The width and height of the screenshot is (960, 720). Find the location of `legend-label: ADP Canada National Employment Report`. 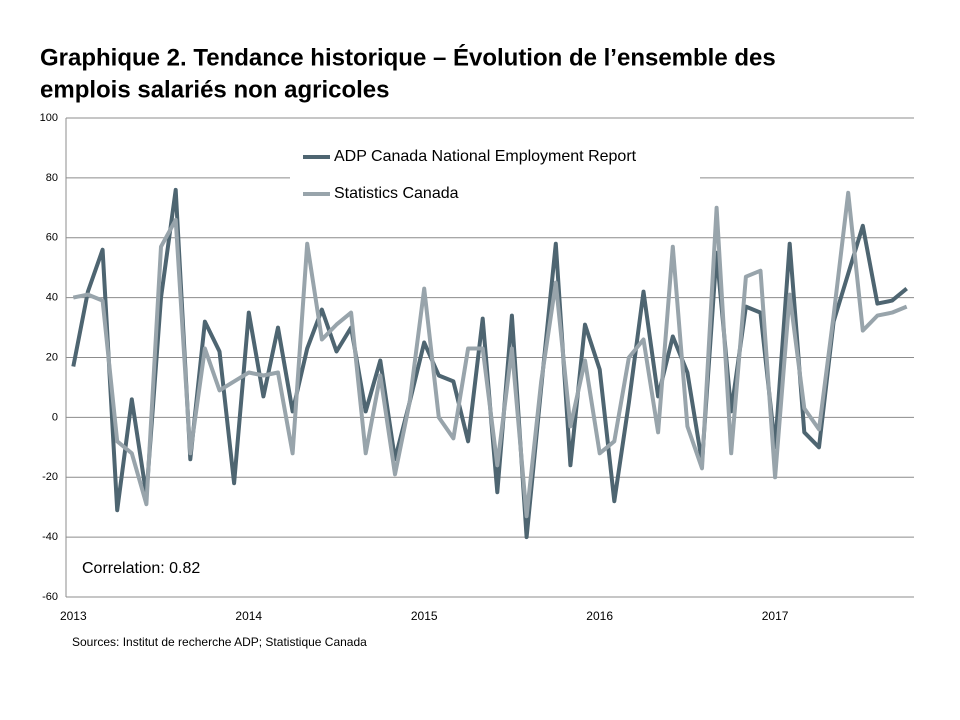

legend-label: ADP Canada National Employment Report is located at coordinates (485, 156).